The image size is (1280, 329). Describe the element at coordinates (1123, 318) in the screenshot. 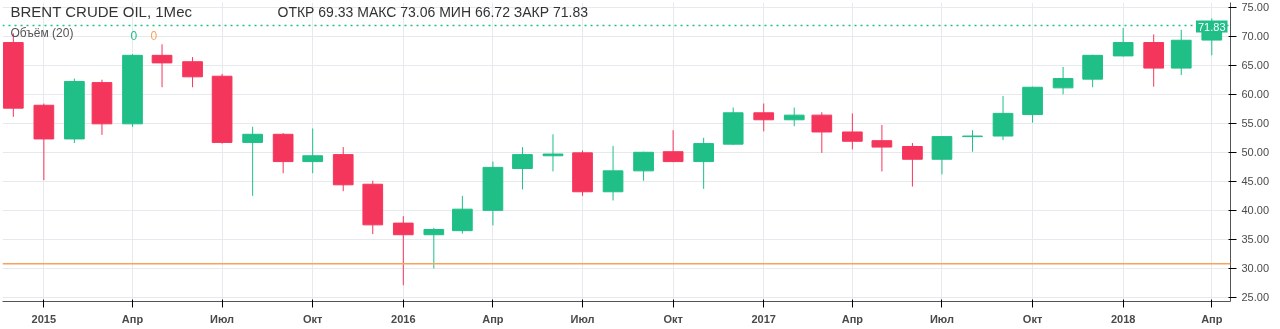

I see `x-tick-label: 2018` at that location.